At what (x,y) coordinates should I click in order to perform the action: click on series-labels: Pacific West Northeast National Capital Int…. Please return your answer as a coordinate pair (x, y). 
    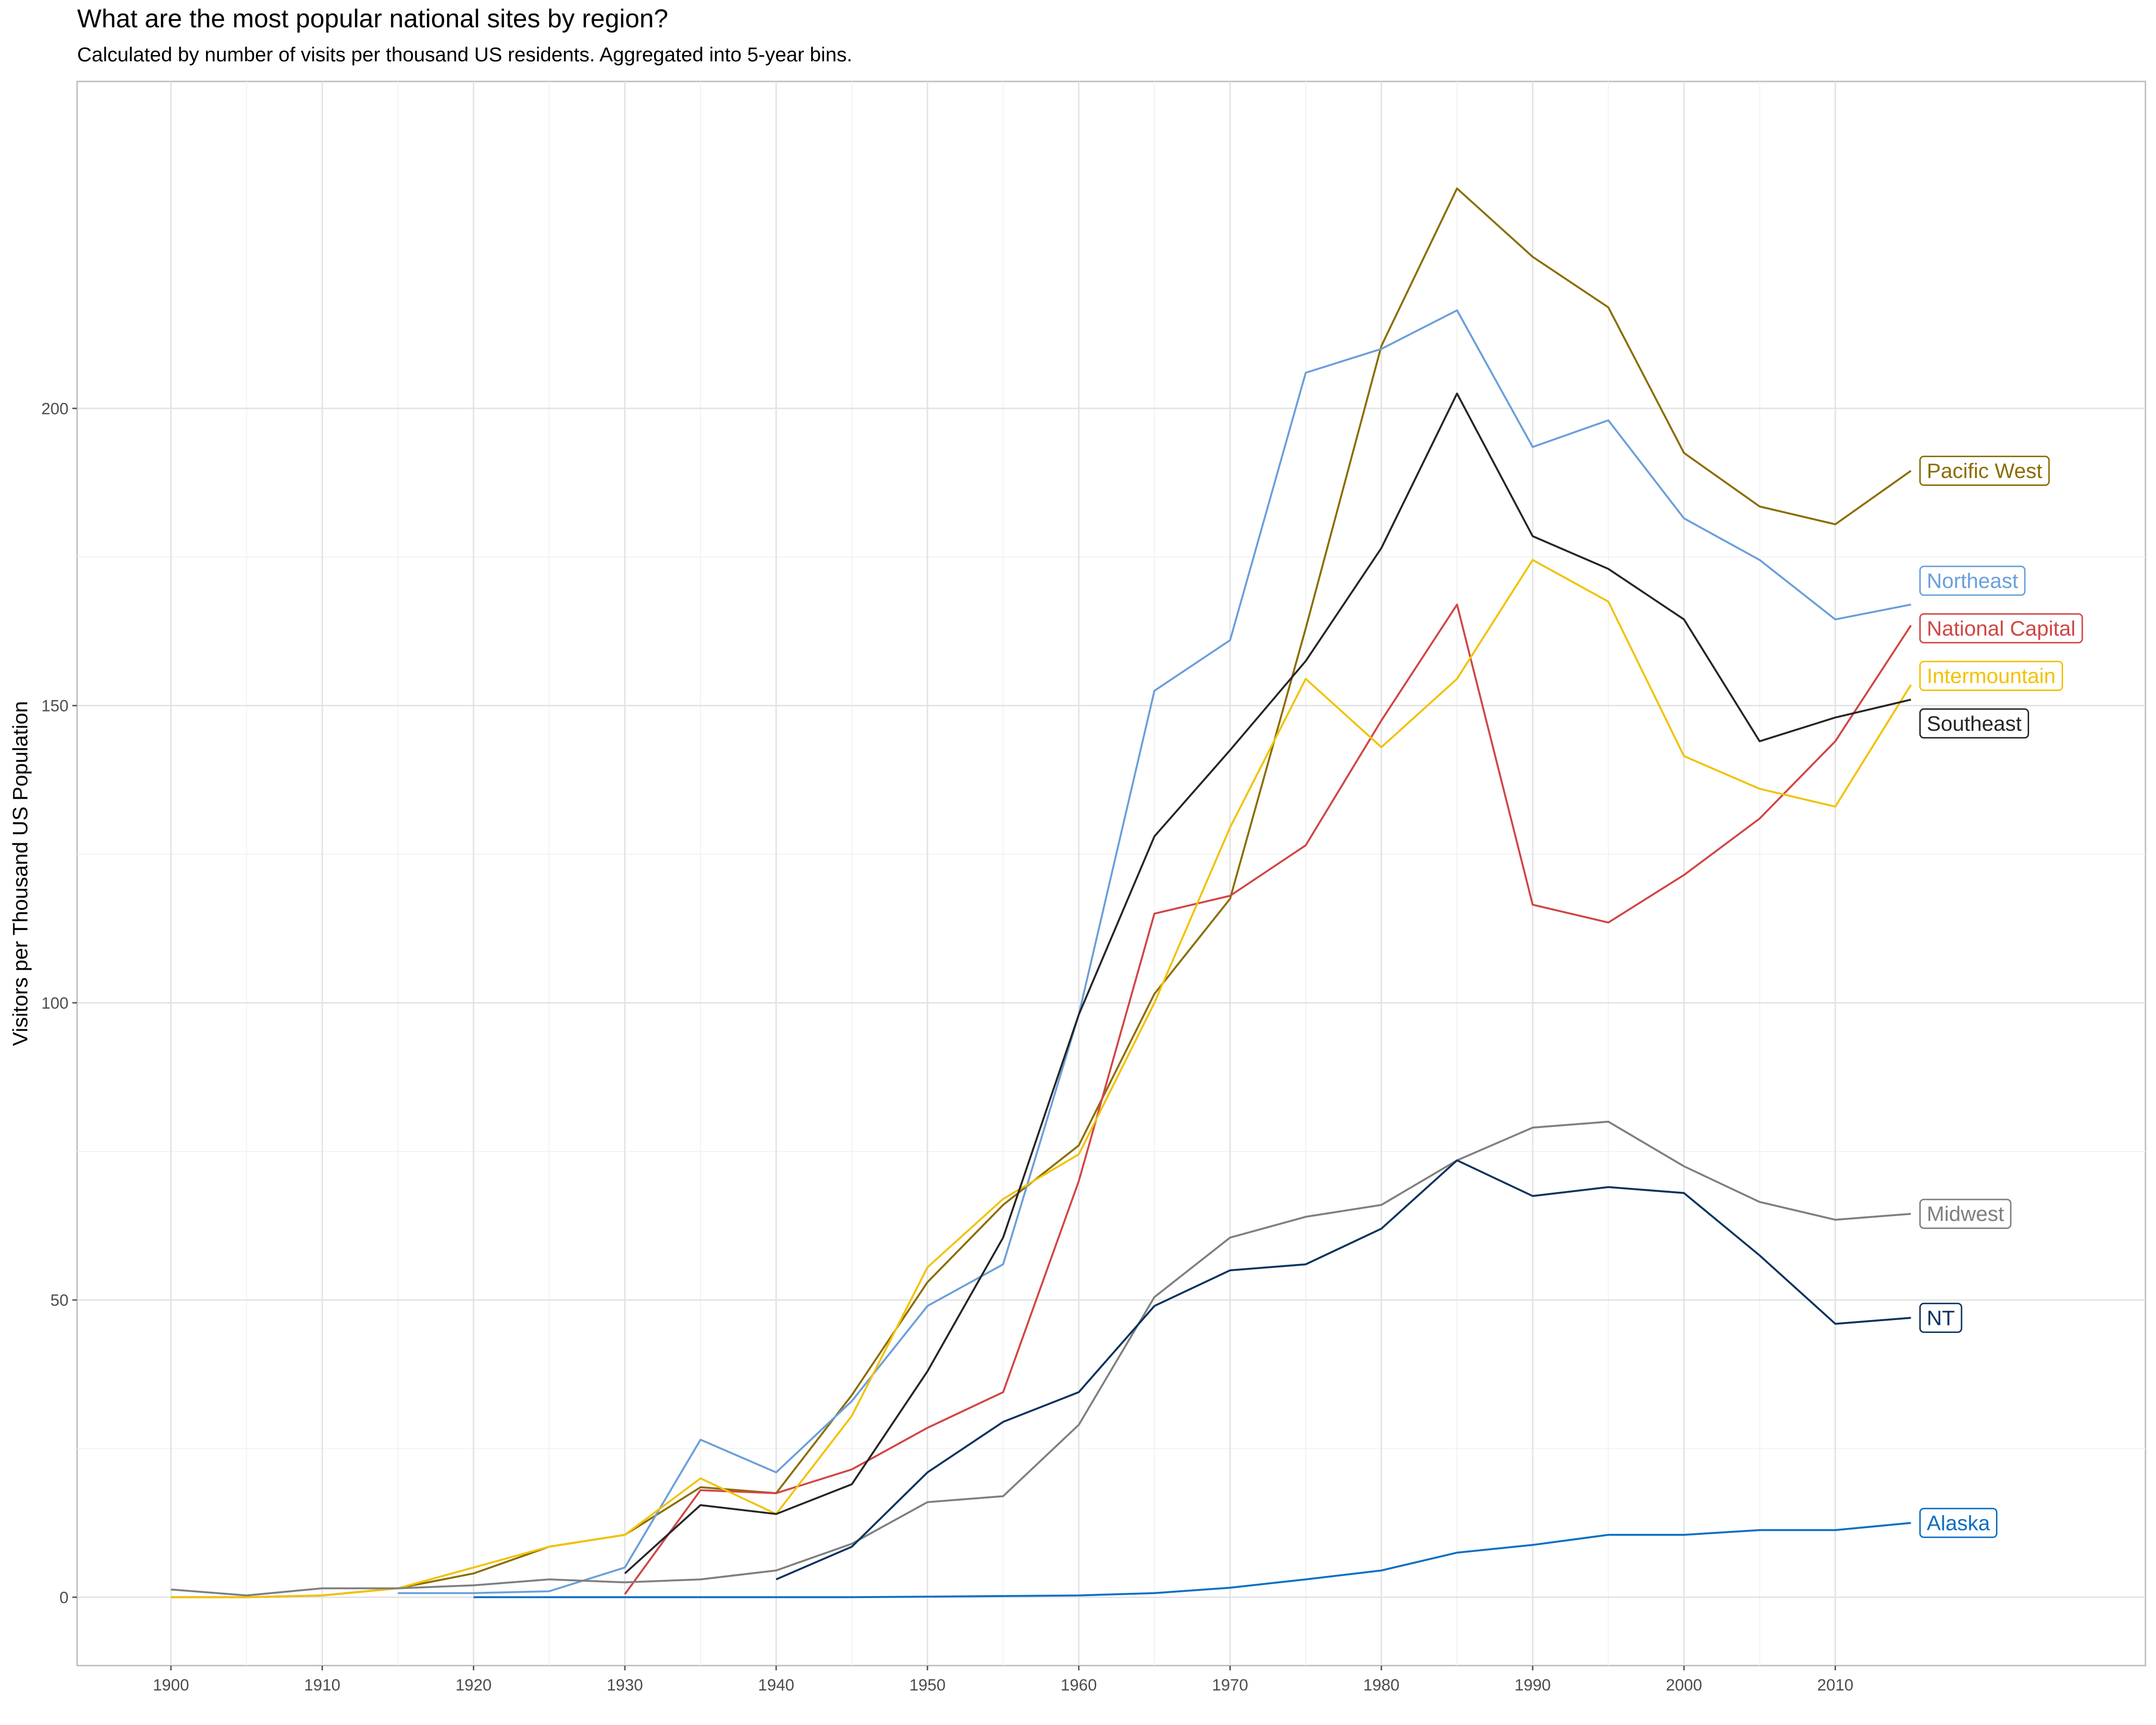
    Looking at the image, I should click on (2001, 997).